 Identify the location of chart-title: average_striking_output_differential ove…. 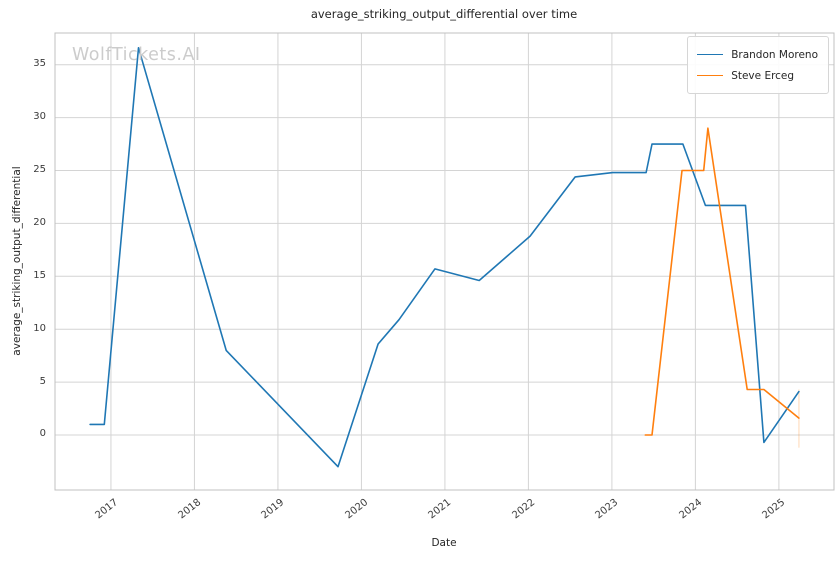
(444, 14).